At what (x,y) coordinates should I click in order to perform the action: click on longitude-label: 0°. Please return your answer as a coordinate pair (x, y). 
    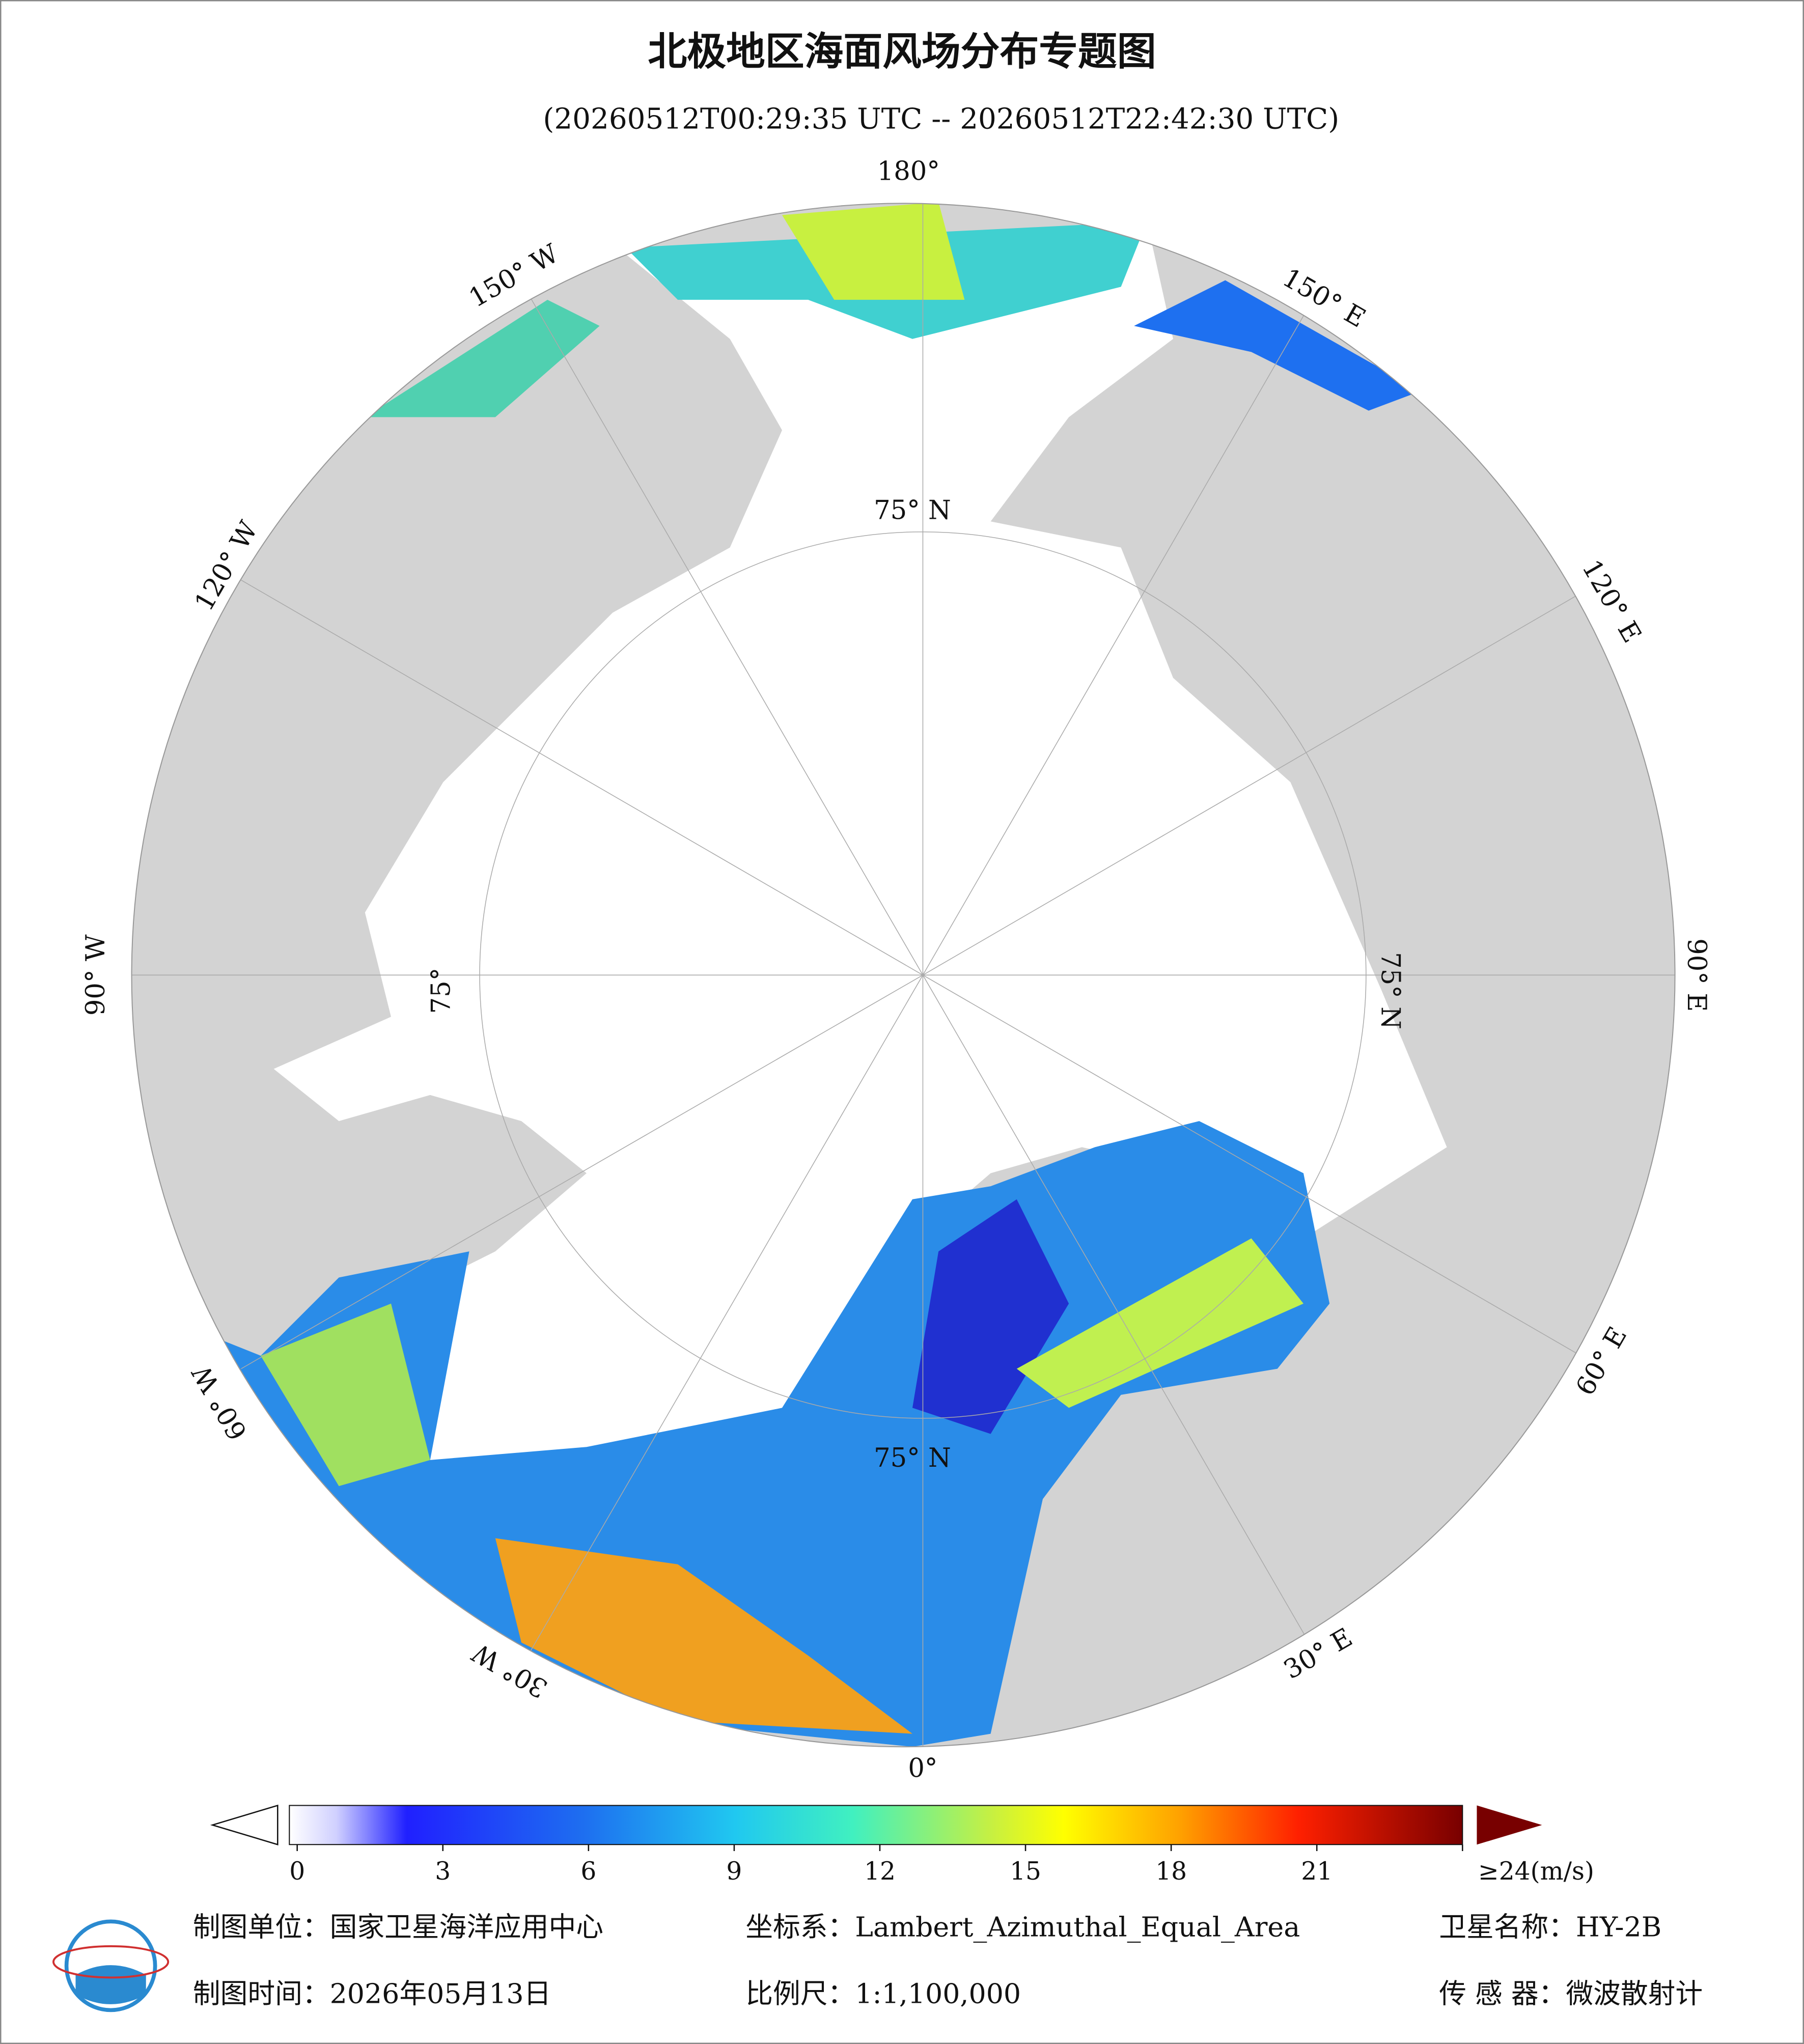
    Looking at the image, I should click on (922, 1768).